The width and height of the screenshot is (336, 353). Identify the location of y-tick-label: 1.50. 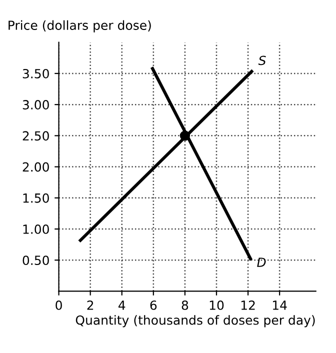
(36, 198).